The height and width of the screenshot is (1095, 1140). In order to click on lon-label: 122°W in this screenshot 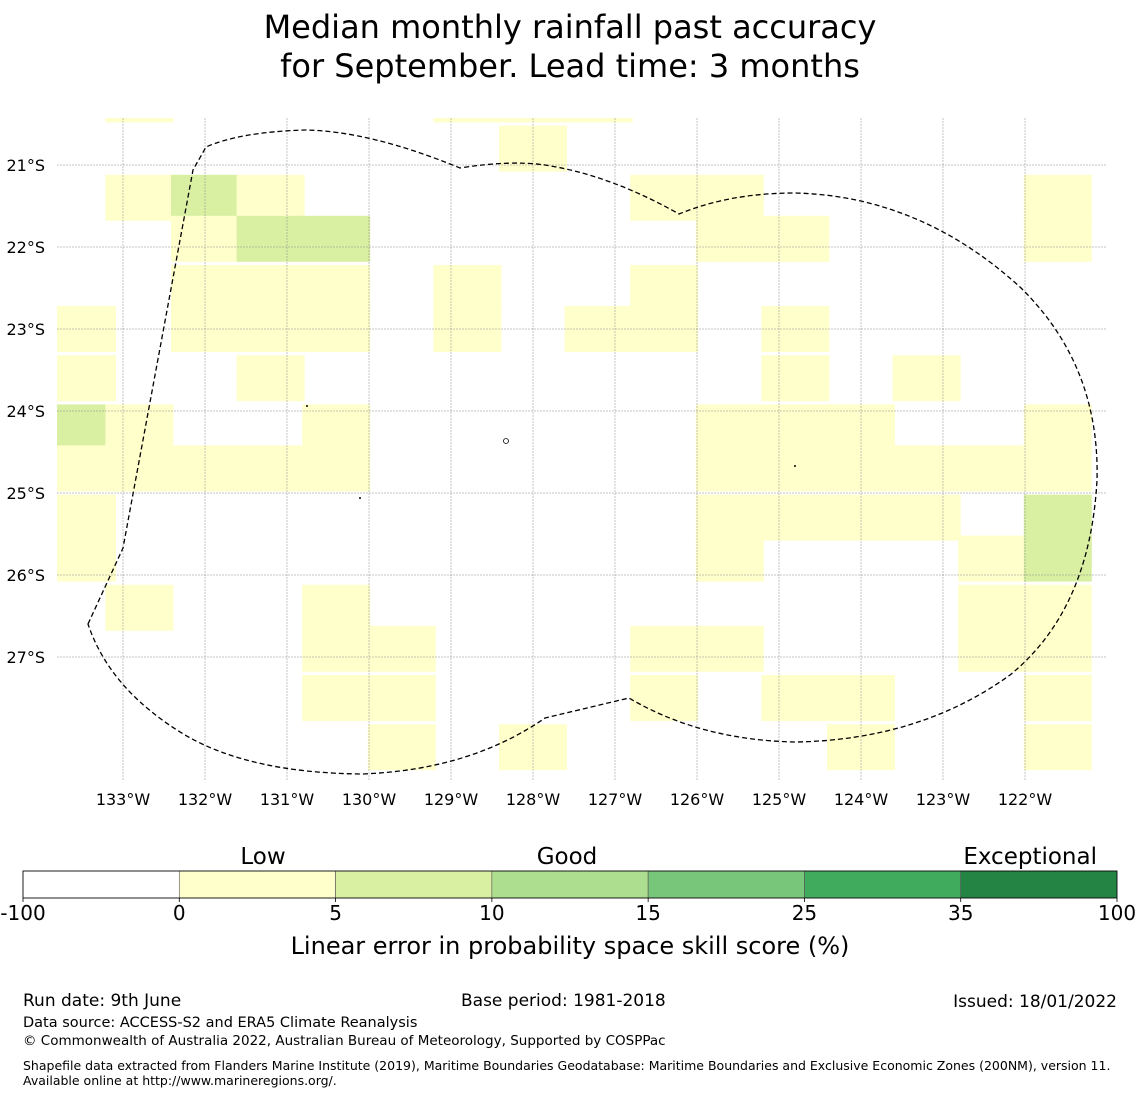, I will do `click(1025, 799)`.